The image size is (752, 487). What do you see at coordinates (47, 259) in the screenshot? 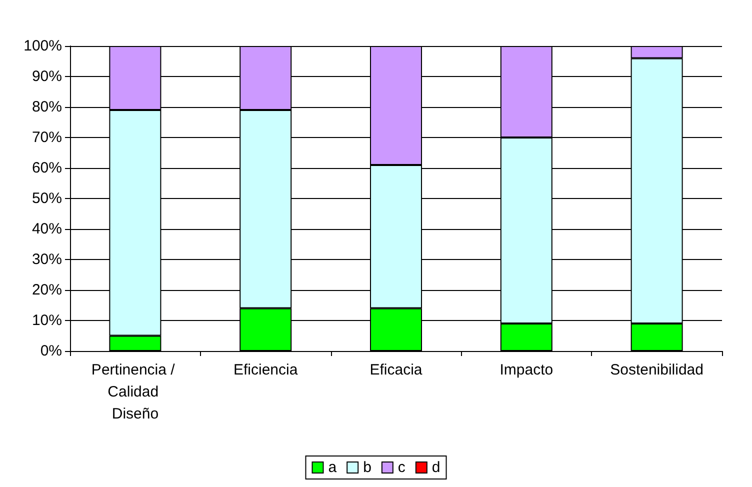
I see `y-tick-label: 30%` at bounding box center [47, 259].